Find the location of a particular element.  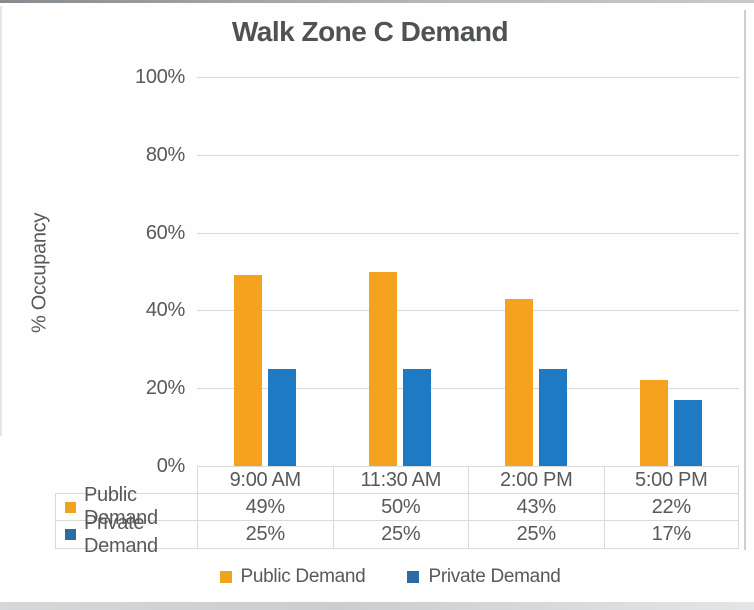

table-header-cell: 9:00 AM is located at coordinates (265, 480).